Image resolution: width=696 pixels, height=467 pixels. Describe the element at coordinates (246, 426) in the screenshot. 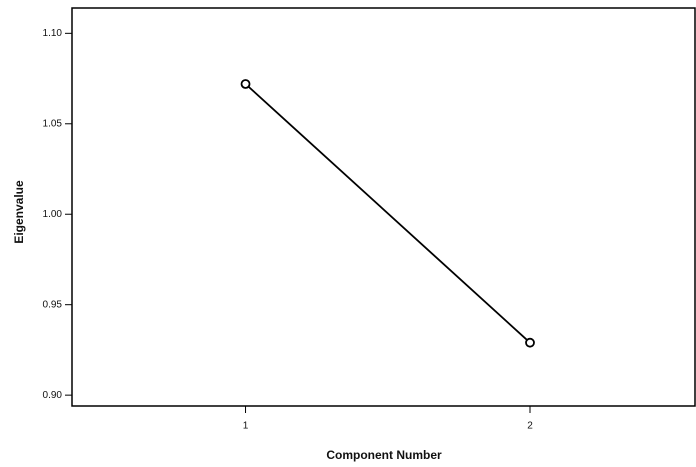

I see `x-tick-label: 1` at that location.